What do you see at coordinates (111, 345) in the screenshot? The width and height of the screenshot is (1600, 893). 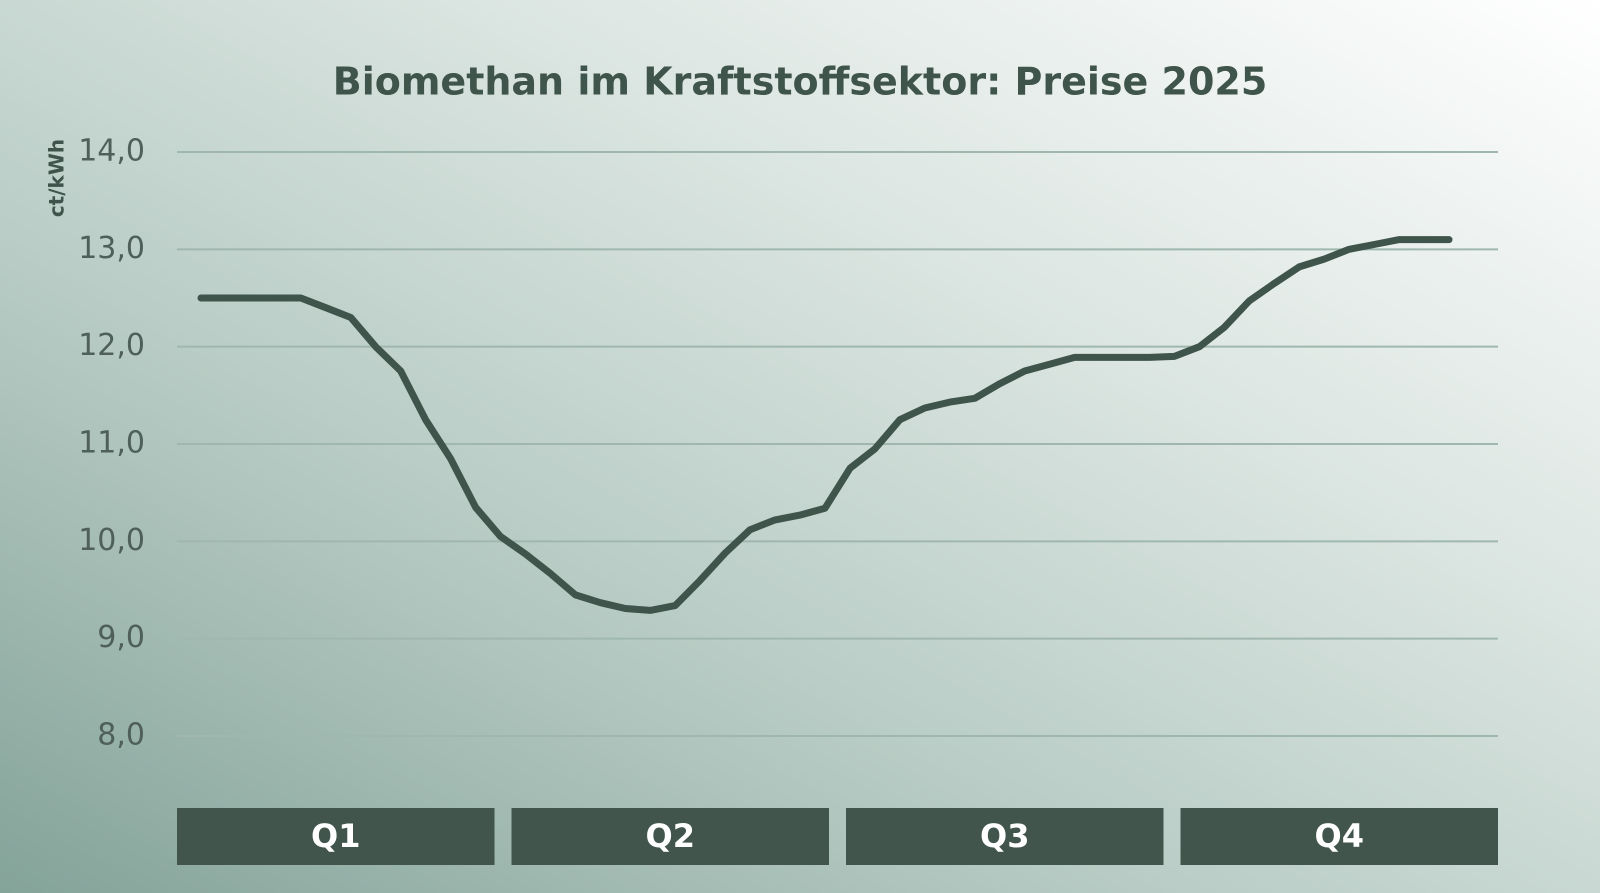 I see `y-tick-label: 12,0` at bounding box center [111, 345].